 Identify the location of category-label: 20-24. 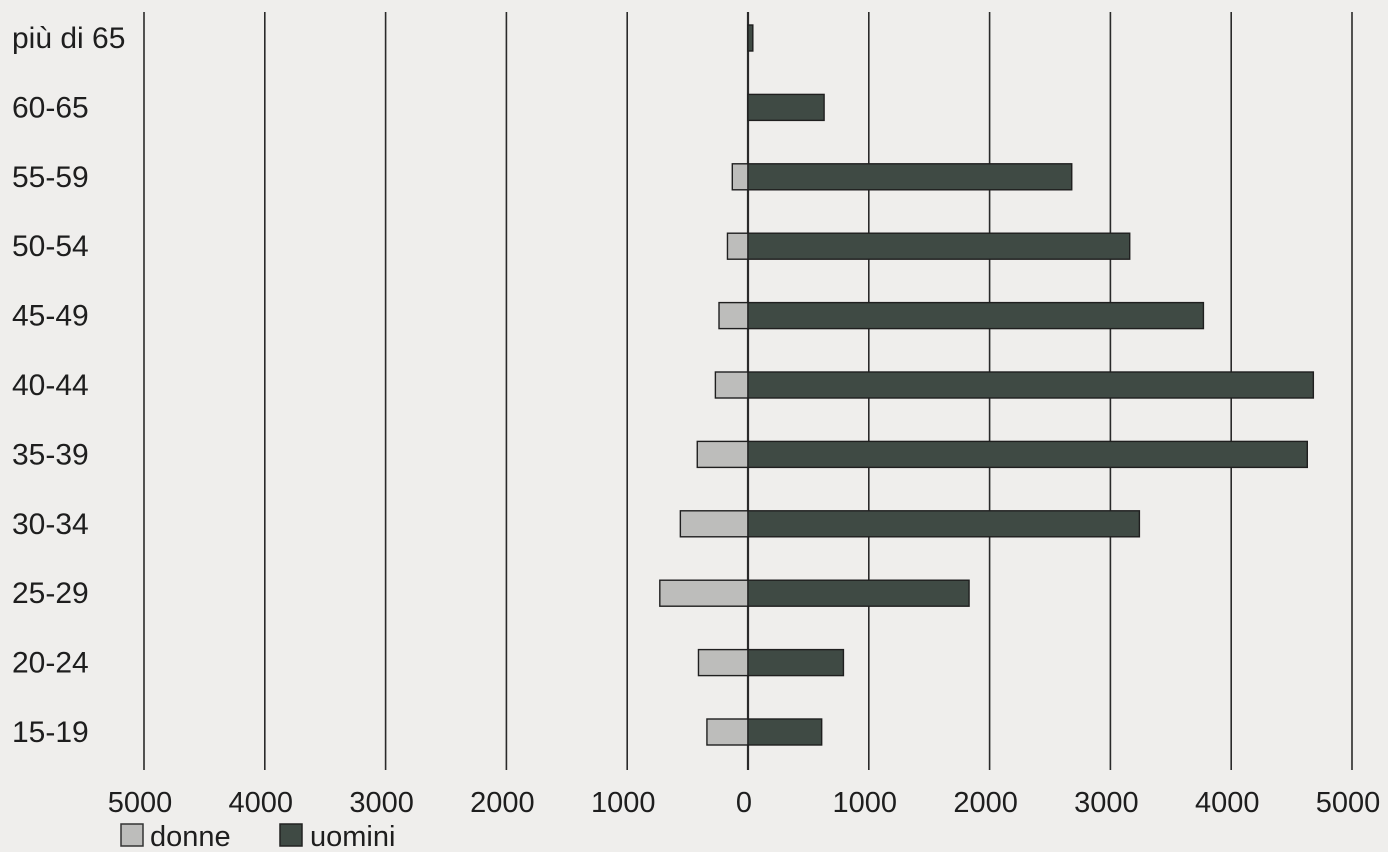
(50, 663).